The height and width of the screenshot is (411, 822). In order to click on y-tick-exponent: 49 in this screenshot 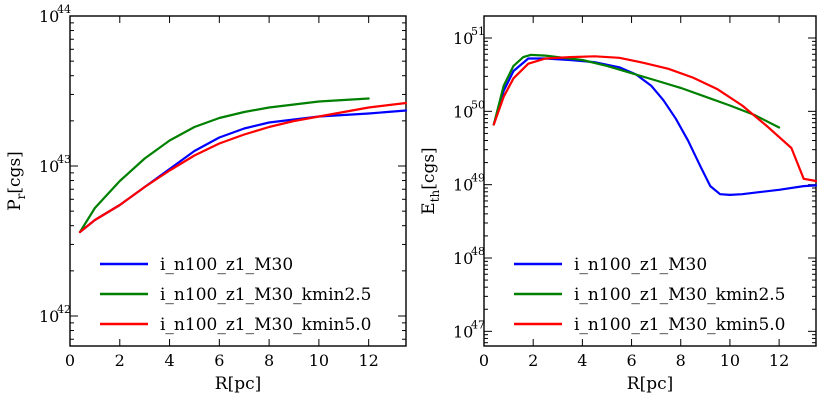, I will do `click(478, 178)`.